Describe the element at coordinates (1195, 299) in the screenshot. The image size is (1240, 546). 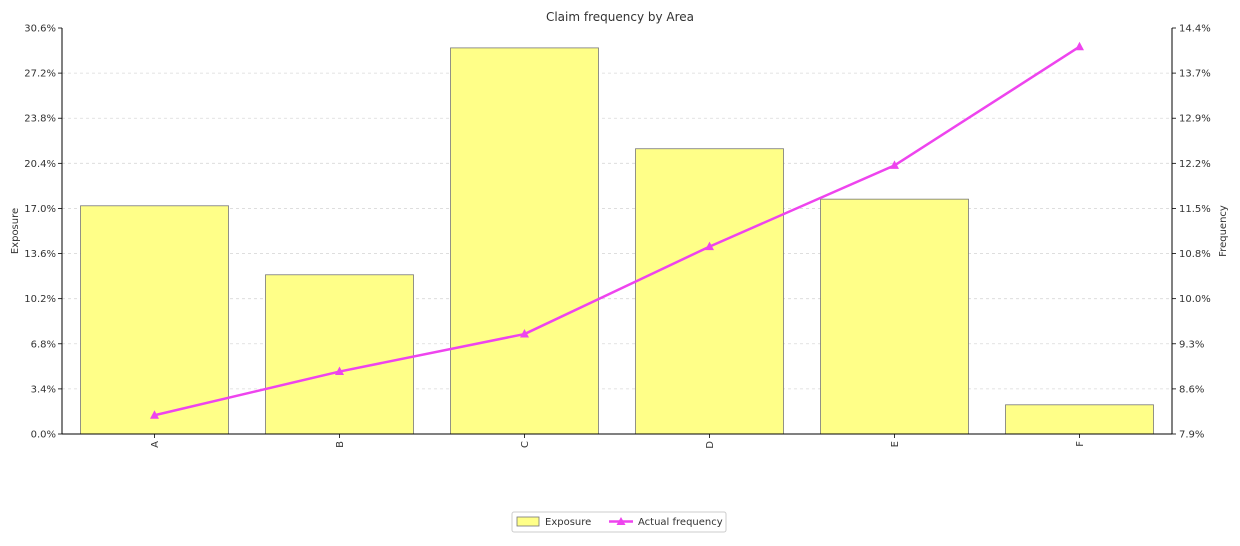
I see `y-right-tick-label: 10.0%` at that location.